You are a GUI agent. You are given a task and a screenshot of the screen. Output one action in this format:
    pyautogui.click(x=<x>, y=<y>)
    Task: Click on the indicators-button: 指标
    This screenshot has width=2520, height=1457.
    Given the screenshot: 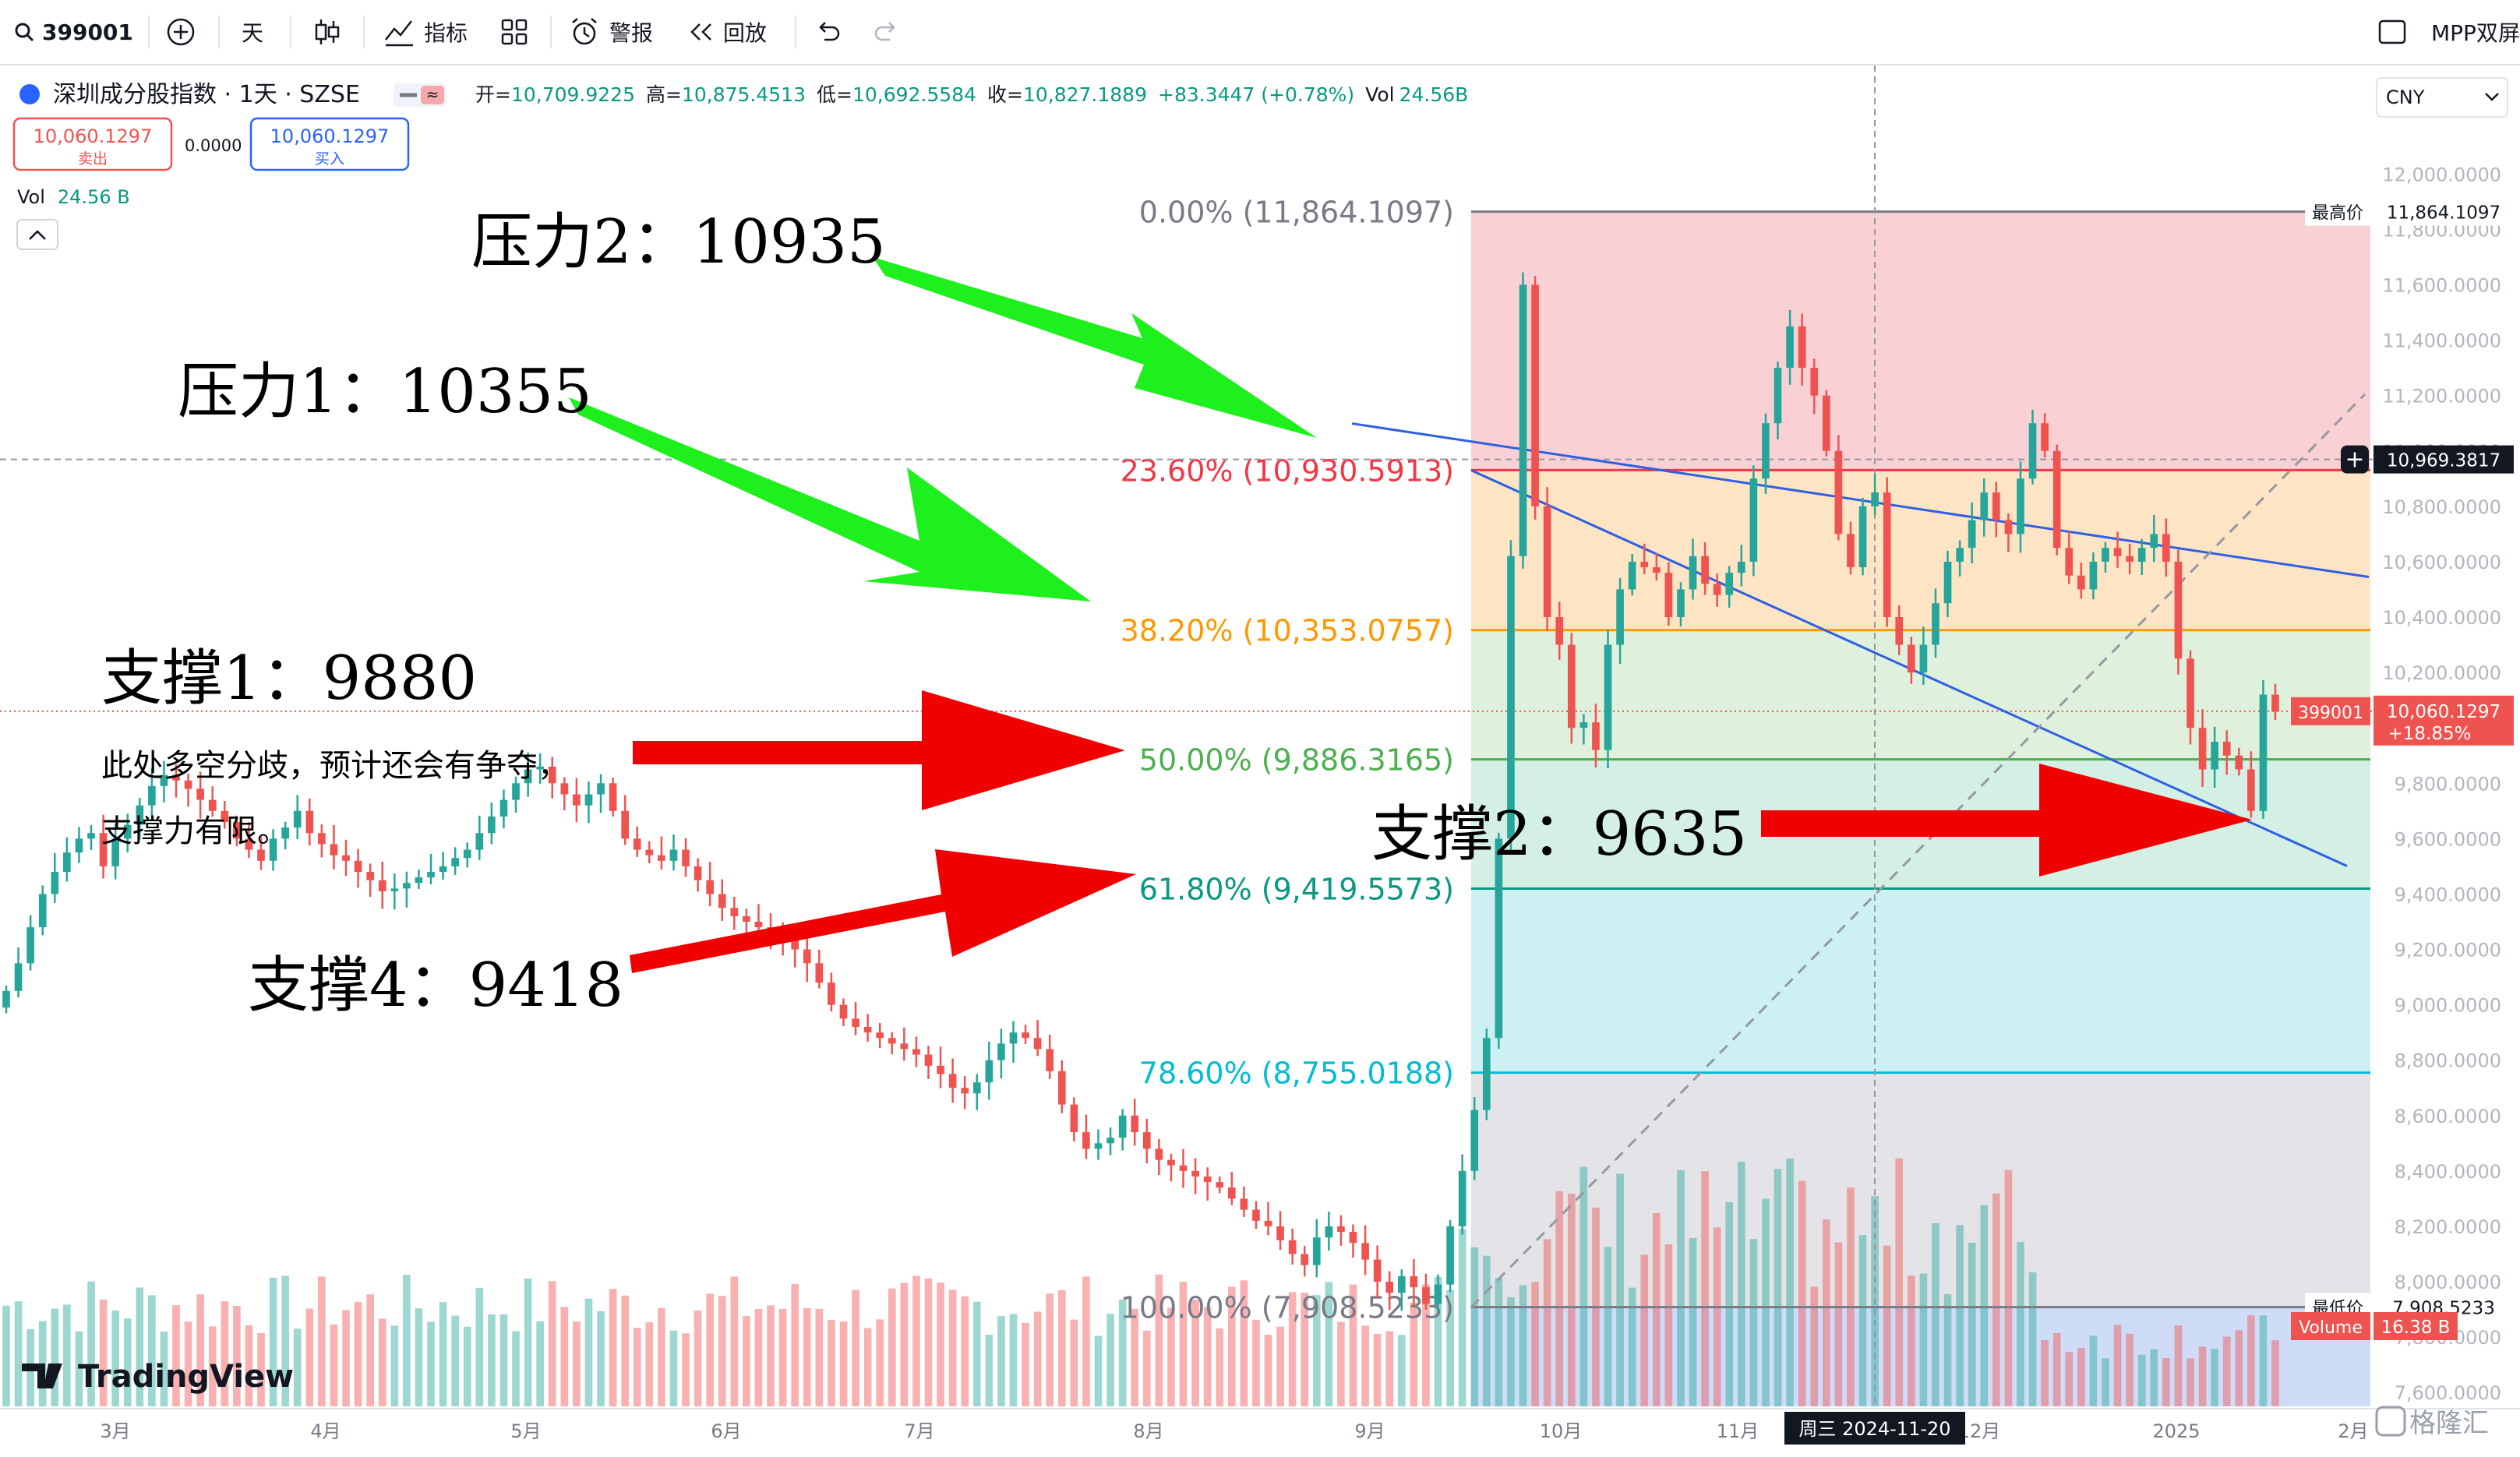 What is the action you would take?
    pyautogui.click(x=426, y=32)
    